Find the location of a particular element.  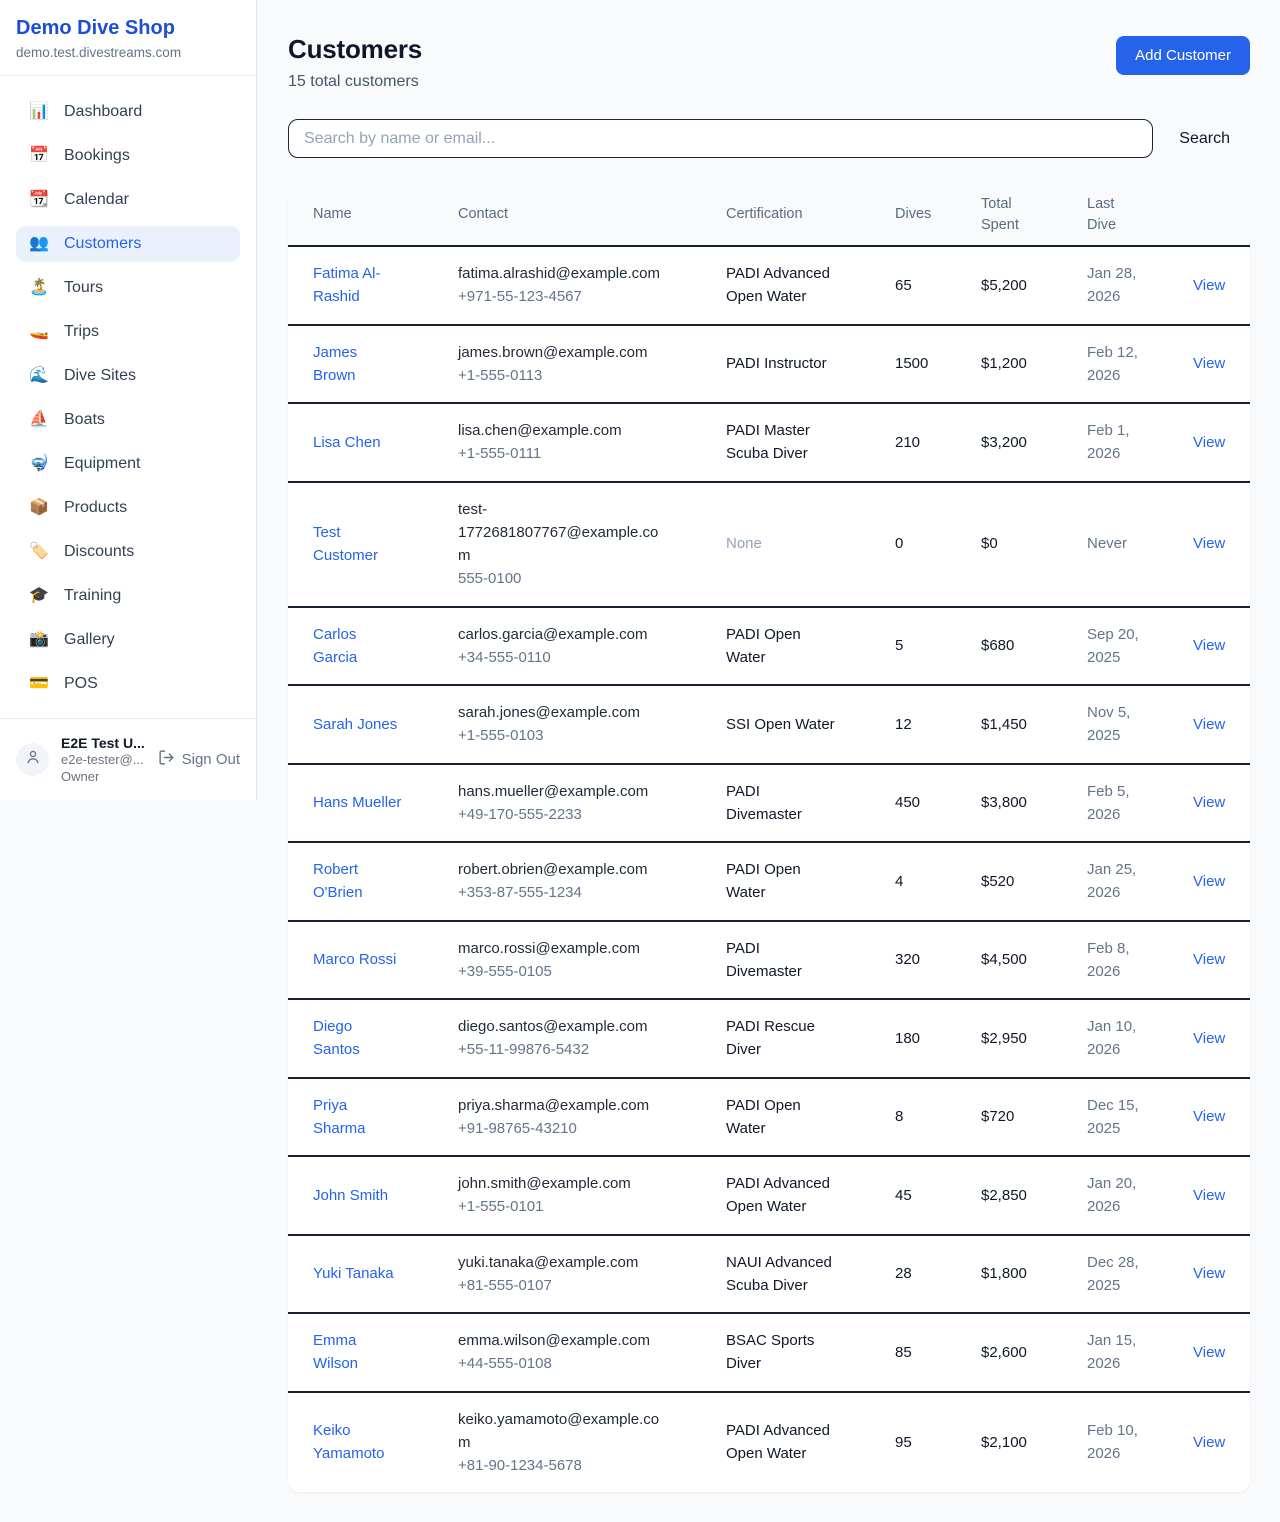

speedboat-icon: 🚤 is located at coordinates (39, 331).